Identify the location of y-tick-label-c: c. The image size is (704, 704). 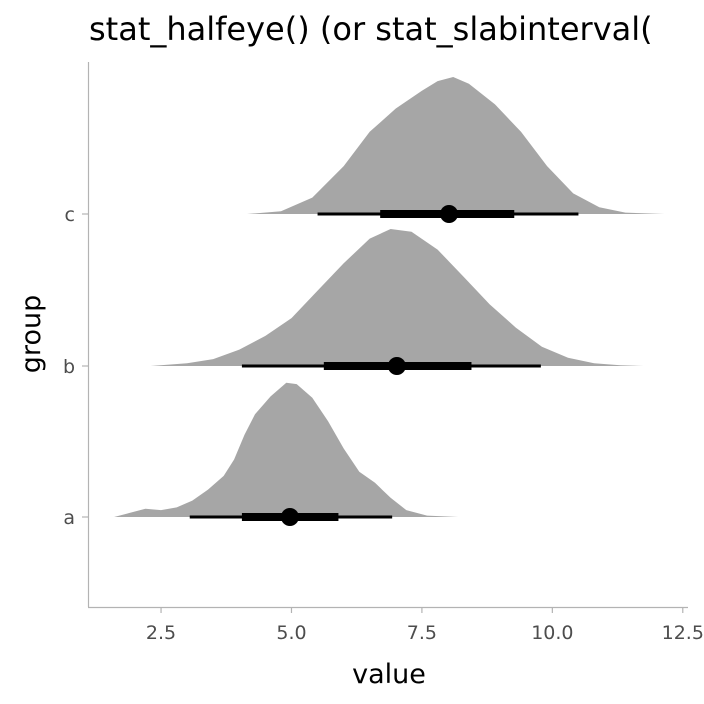
(70, 215).